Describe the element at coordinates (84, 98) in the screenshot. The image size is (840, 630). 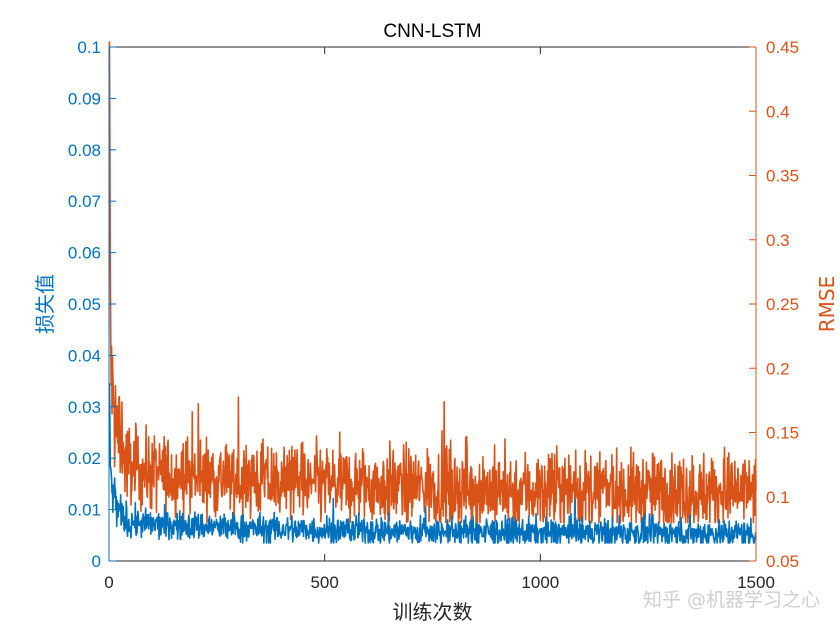
I see `y-left-tick-label: 0.09` at that location.